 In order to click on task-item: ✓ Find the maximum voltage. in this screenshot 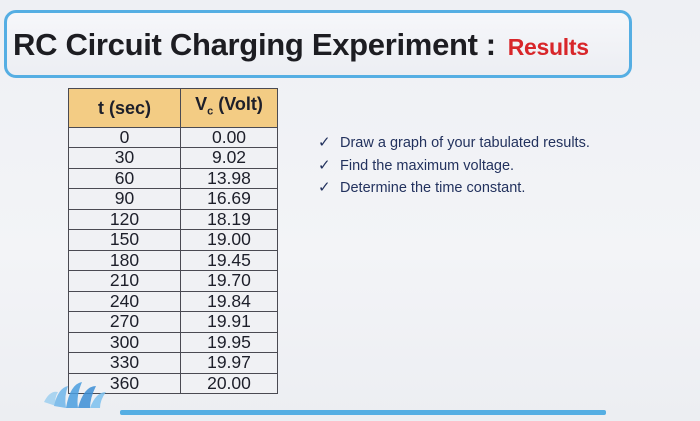, I will do `click(454, 166)`.